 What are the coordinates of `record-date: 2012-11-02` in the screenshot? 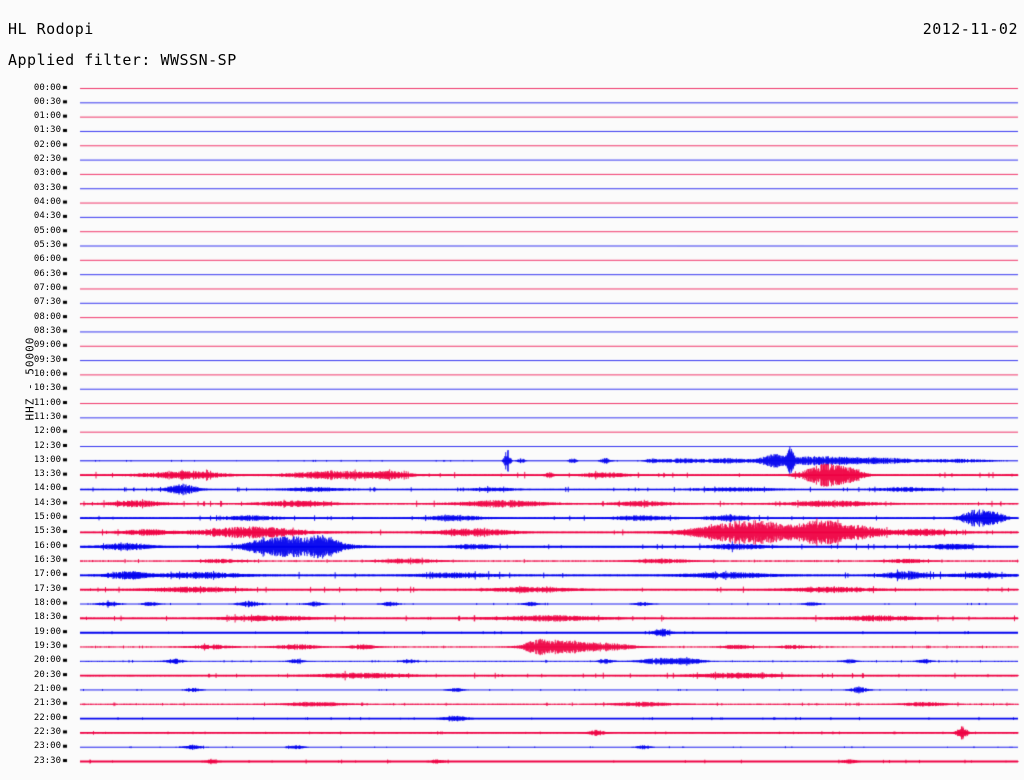 It's located at (970, 29).